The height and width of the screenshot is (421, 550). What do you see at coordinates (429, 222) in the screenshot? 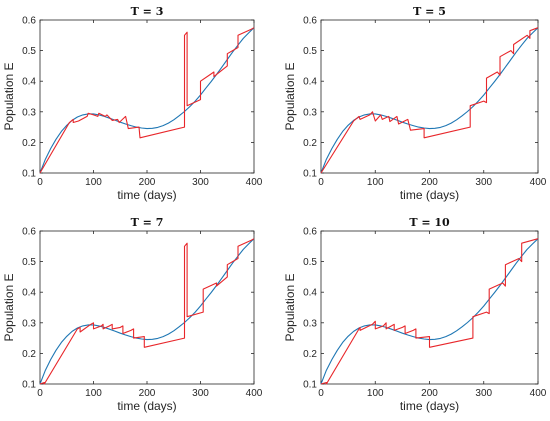
I see `panel-title: T = 10` at bounding box center [429, 222].